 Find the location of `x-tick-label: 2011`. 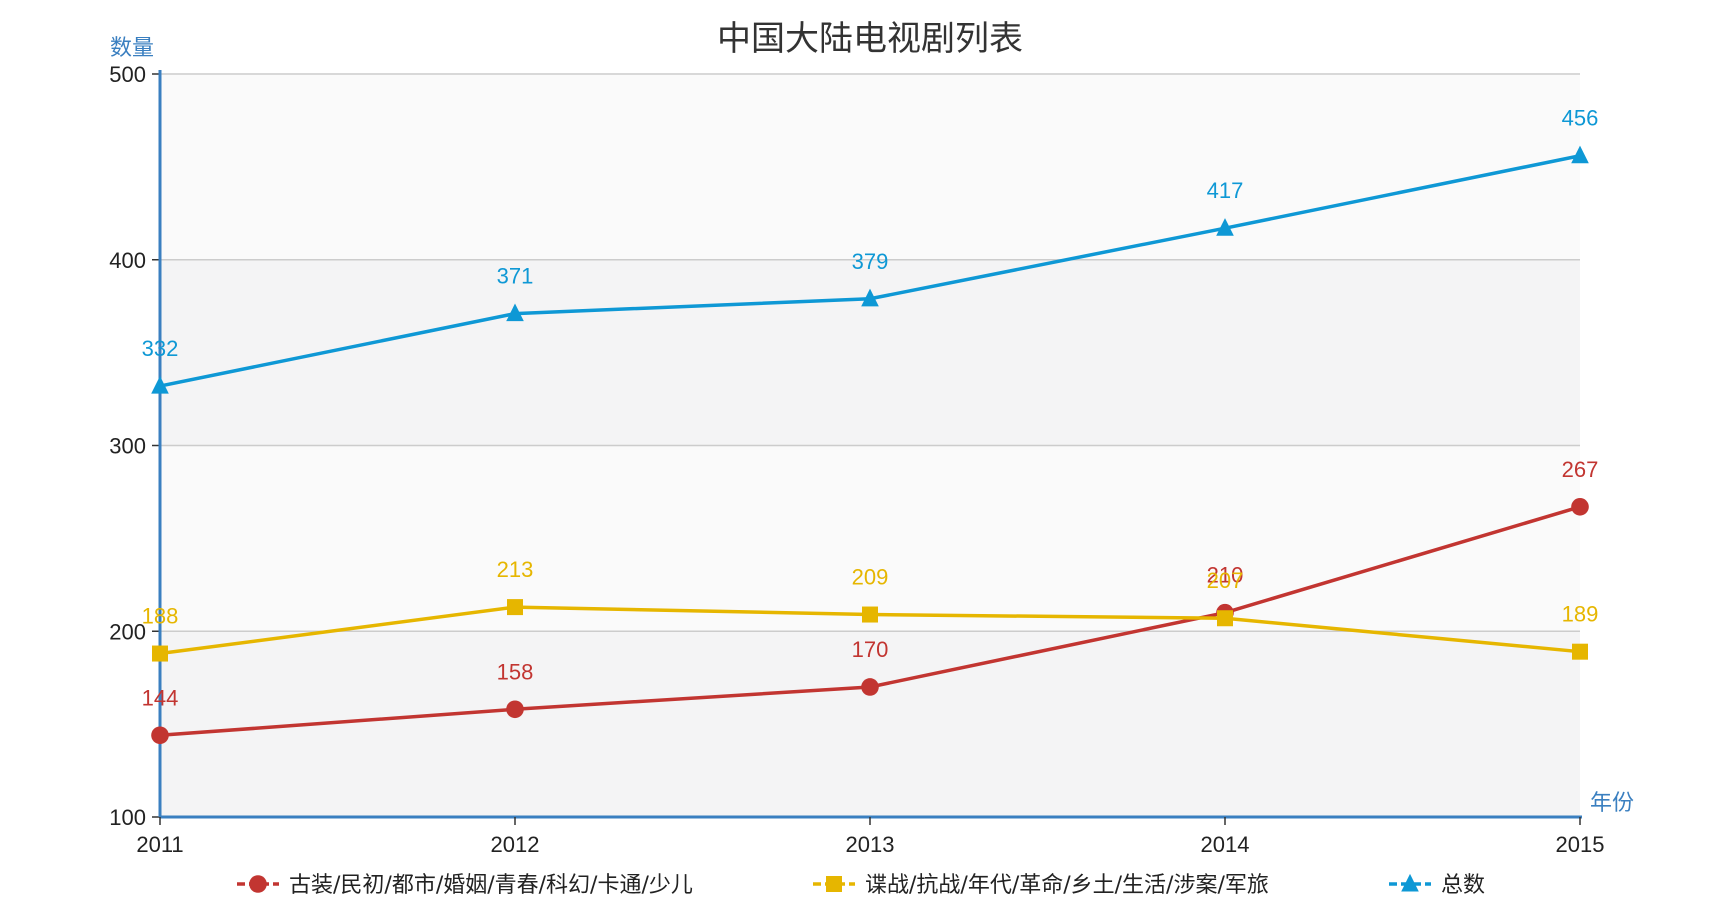

x-tick-label: 2011 is located at coordinates (159, 844).